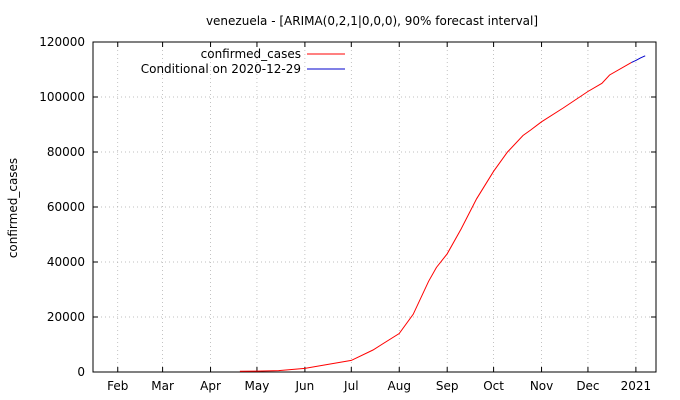 Image resolution: width=680 pixels, height=400 pixels. Describe the element at coordinates (493, 386) in the screenshot. I see `x-tick-label: Oct` at that location.